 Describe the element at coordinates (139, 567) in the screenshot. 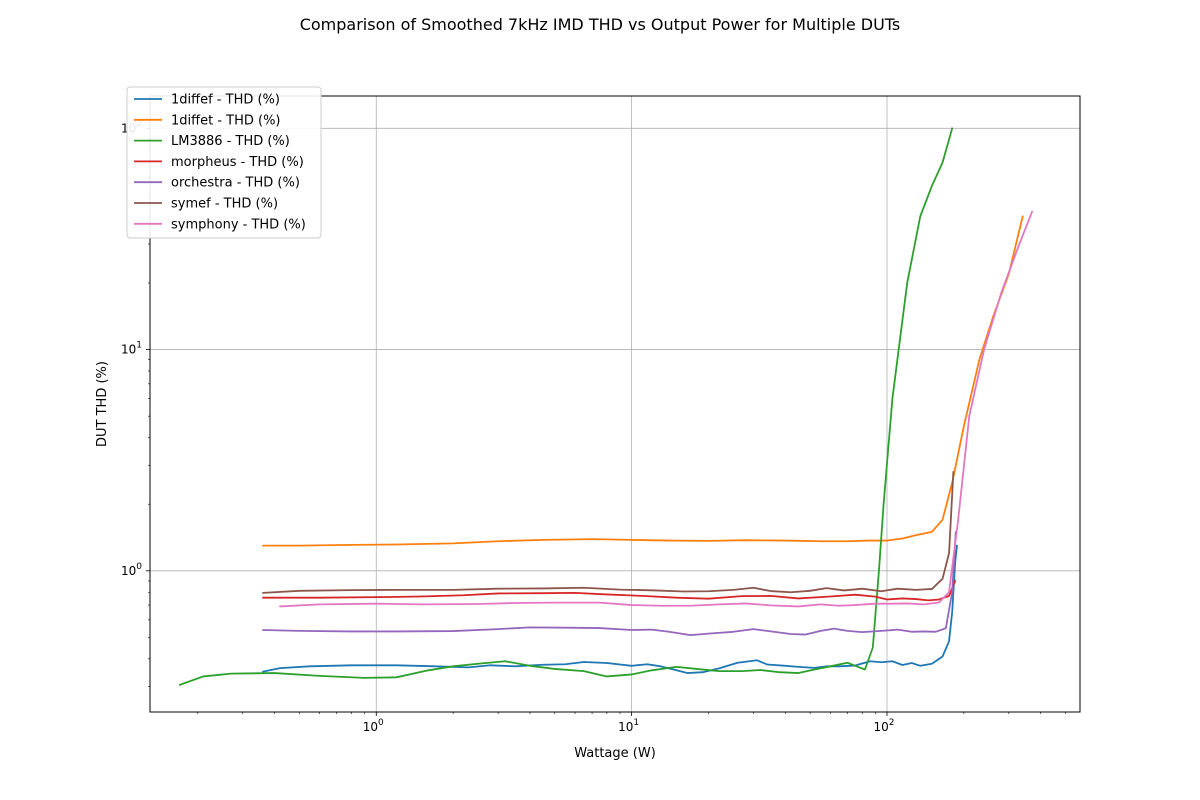

I see `y-tick-exponent: 0` at that location.